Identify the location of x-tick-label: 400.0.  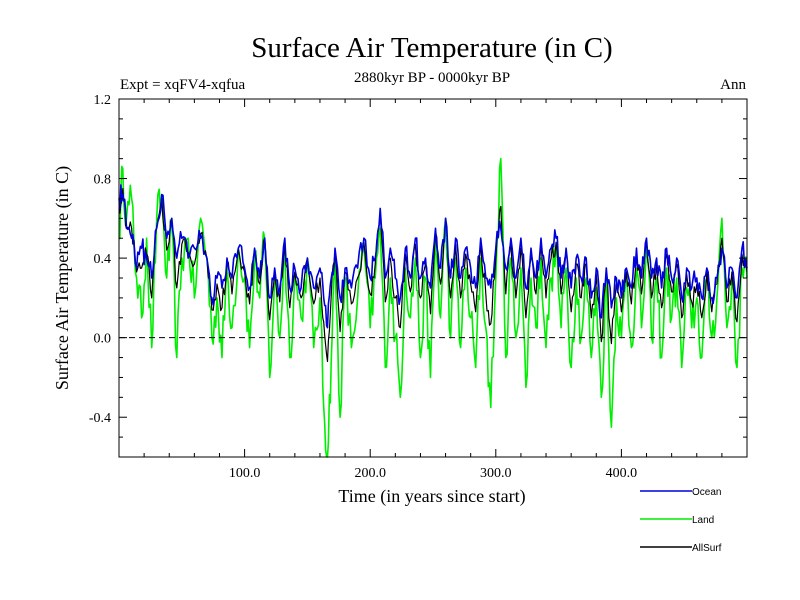
(622, 473).